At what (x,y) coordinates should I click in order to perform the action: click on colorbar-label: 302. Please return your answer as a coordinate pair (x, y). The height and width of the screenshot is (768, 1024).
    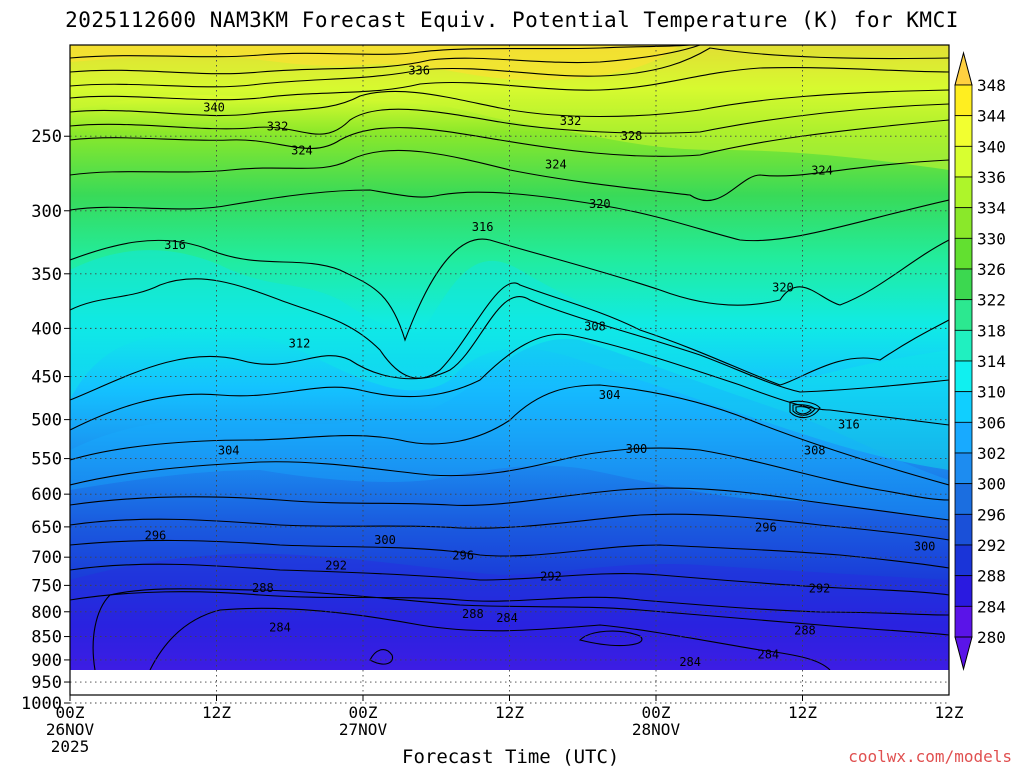
    Looking at the image, I should click on (991, 453).